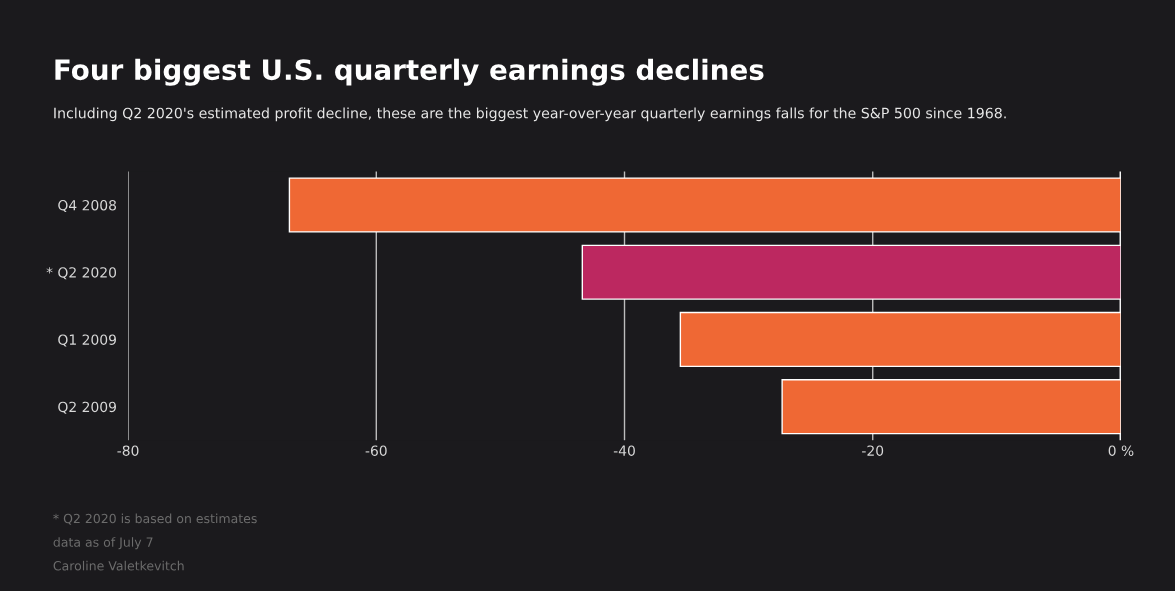 The width and height of the screenshot is (1175, 591). What do you see at coordinates (624, 450) in the screenshot?
I see `x-tick-label: -40` at bounding box center [624, 450].